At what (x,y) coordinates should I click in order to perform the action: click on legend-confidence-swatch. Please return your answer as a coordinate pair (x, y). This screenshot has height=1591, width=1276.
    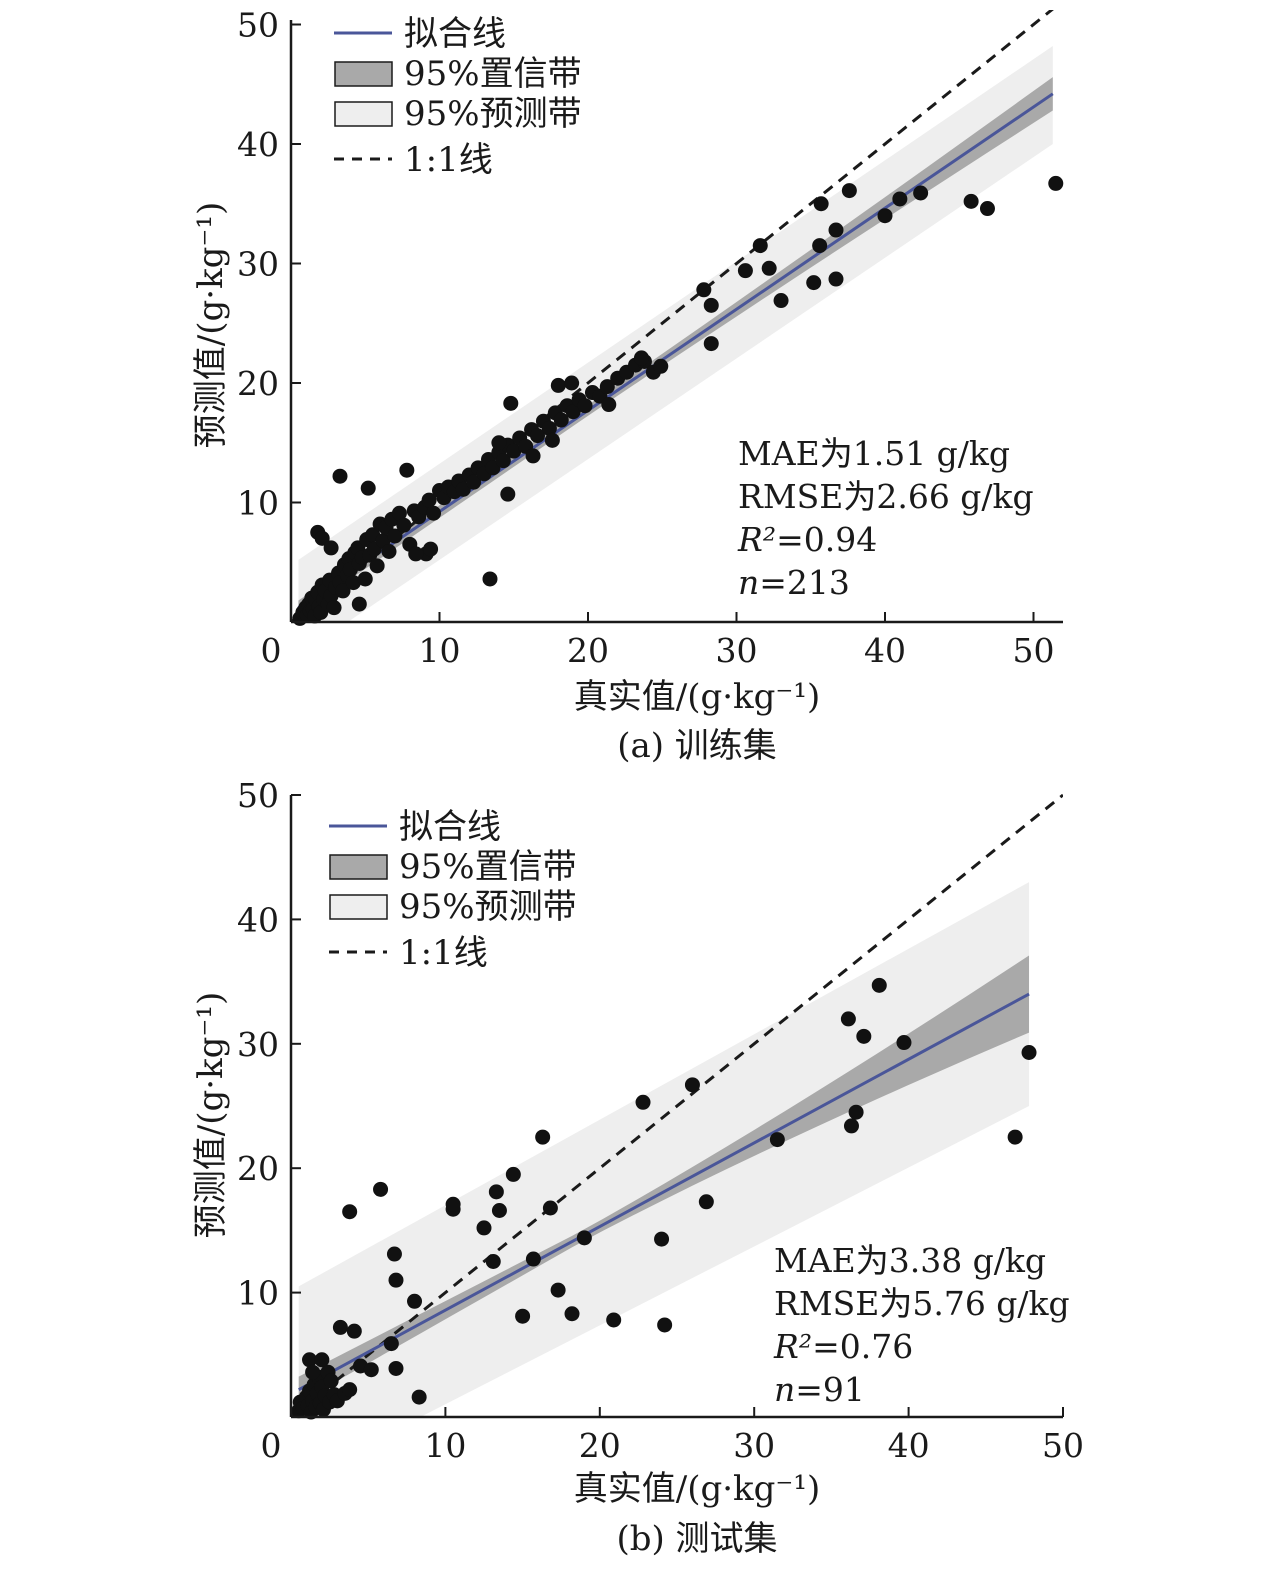
    Looking at the image, I should click on (363, 74).